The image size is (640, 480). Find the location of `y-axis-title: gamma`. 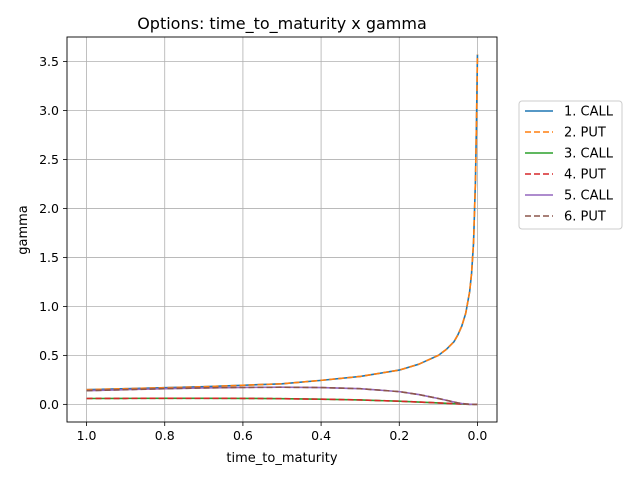

y-axis-title: gamma is located at coordinates (23, 230).